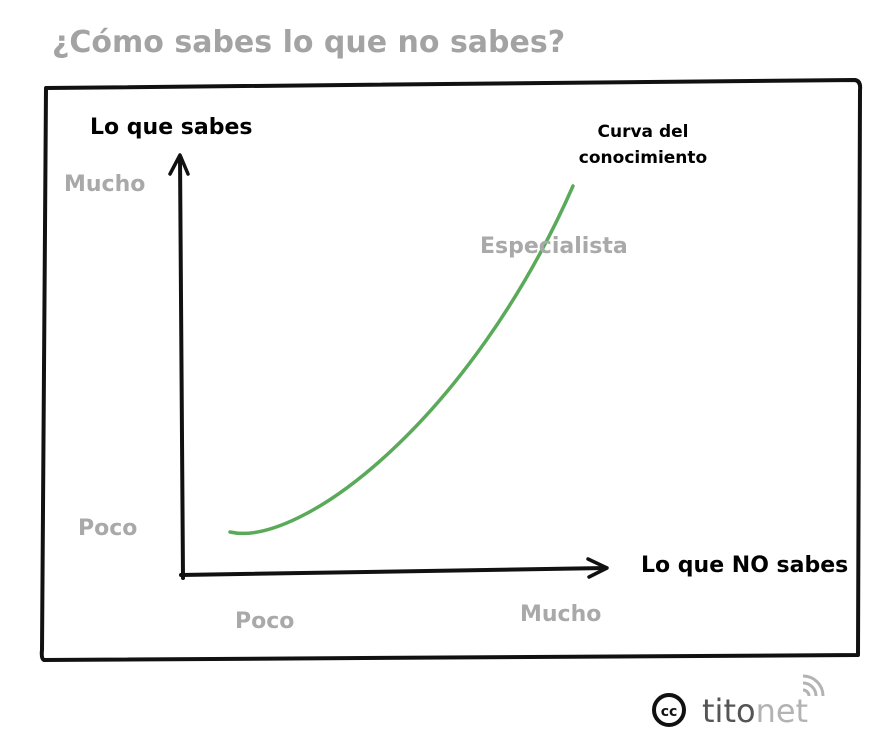 The image size is (890, 748). What do you see at coordinates (179, 164) in the screenshot?
I see `y-arrowhead` at bounding box center [179, 164].